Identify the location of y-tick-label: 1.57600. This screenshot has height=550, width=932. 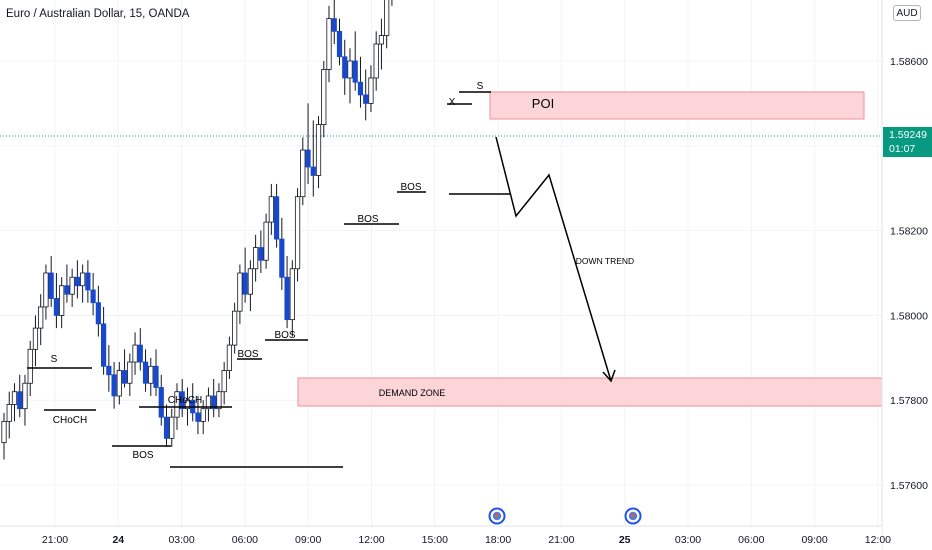
(909, 486).